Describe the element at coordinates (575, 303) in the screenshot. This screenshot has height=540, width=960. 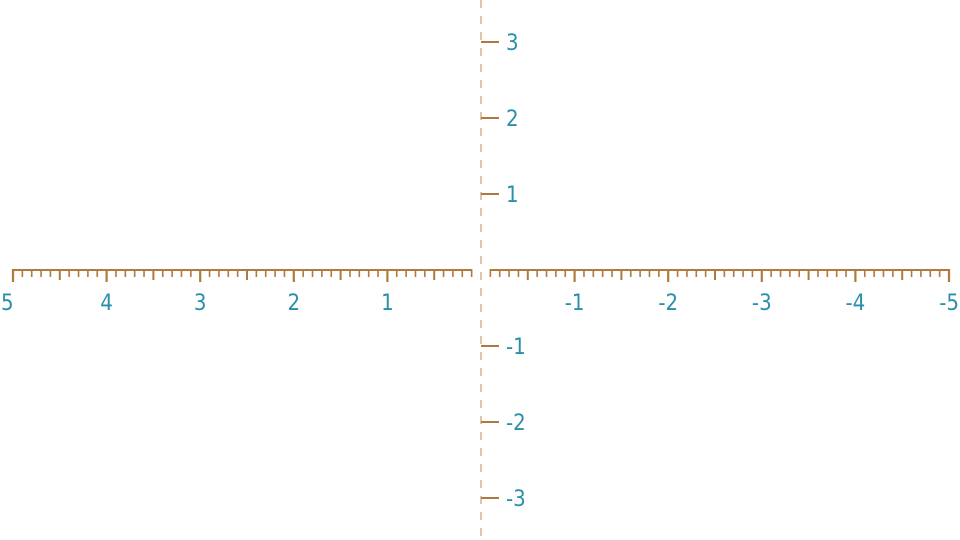
I see `horizontal-axis-label: -1` at that location.